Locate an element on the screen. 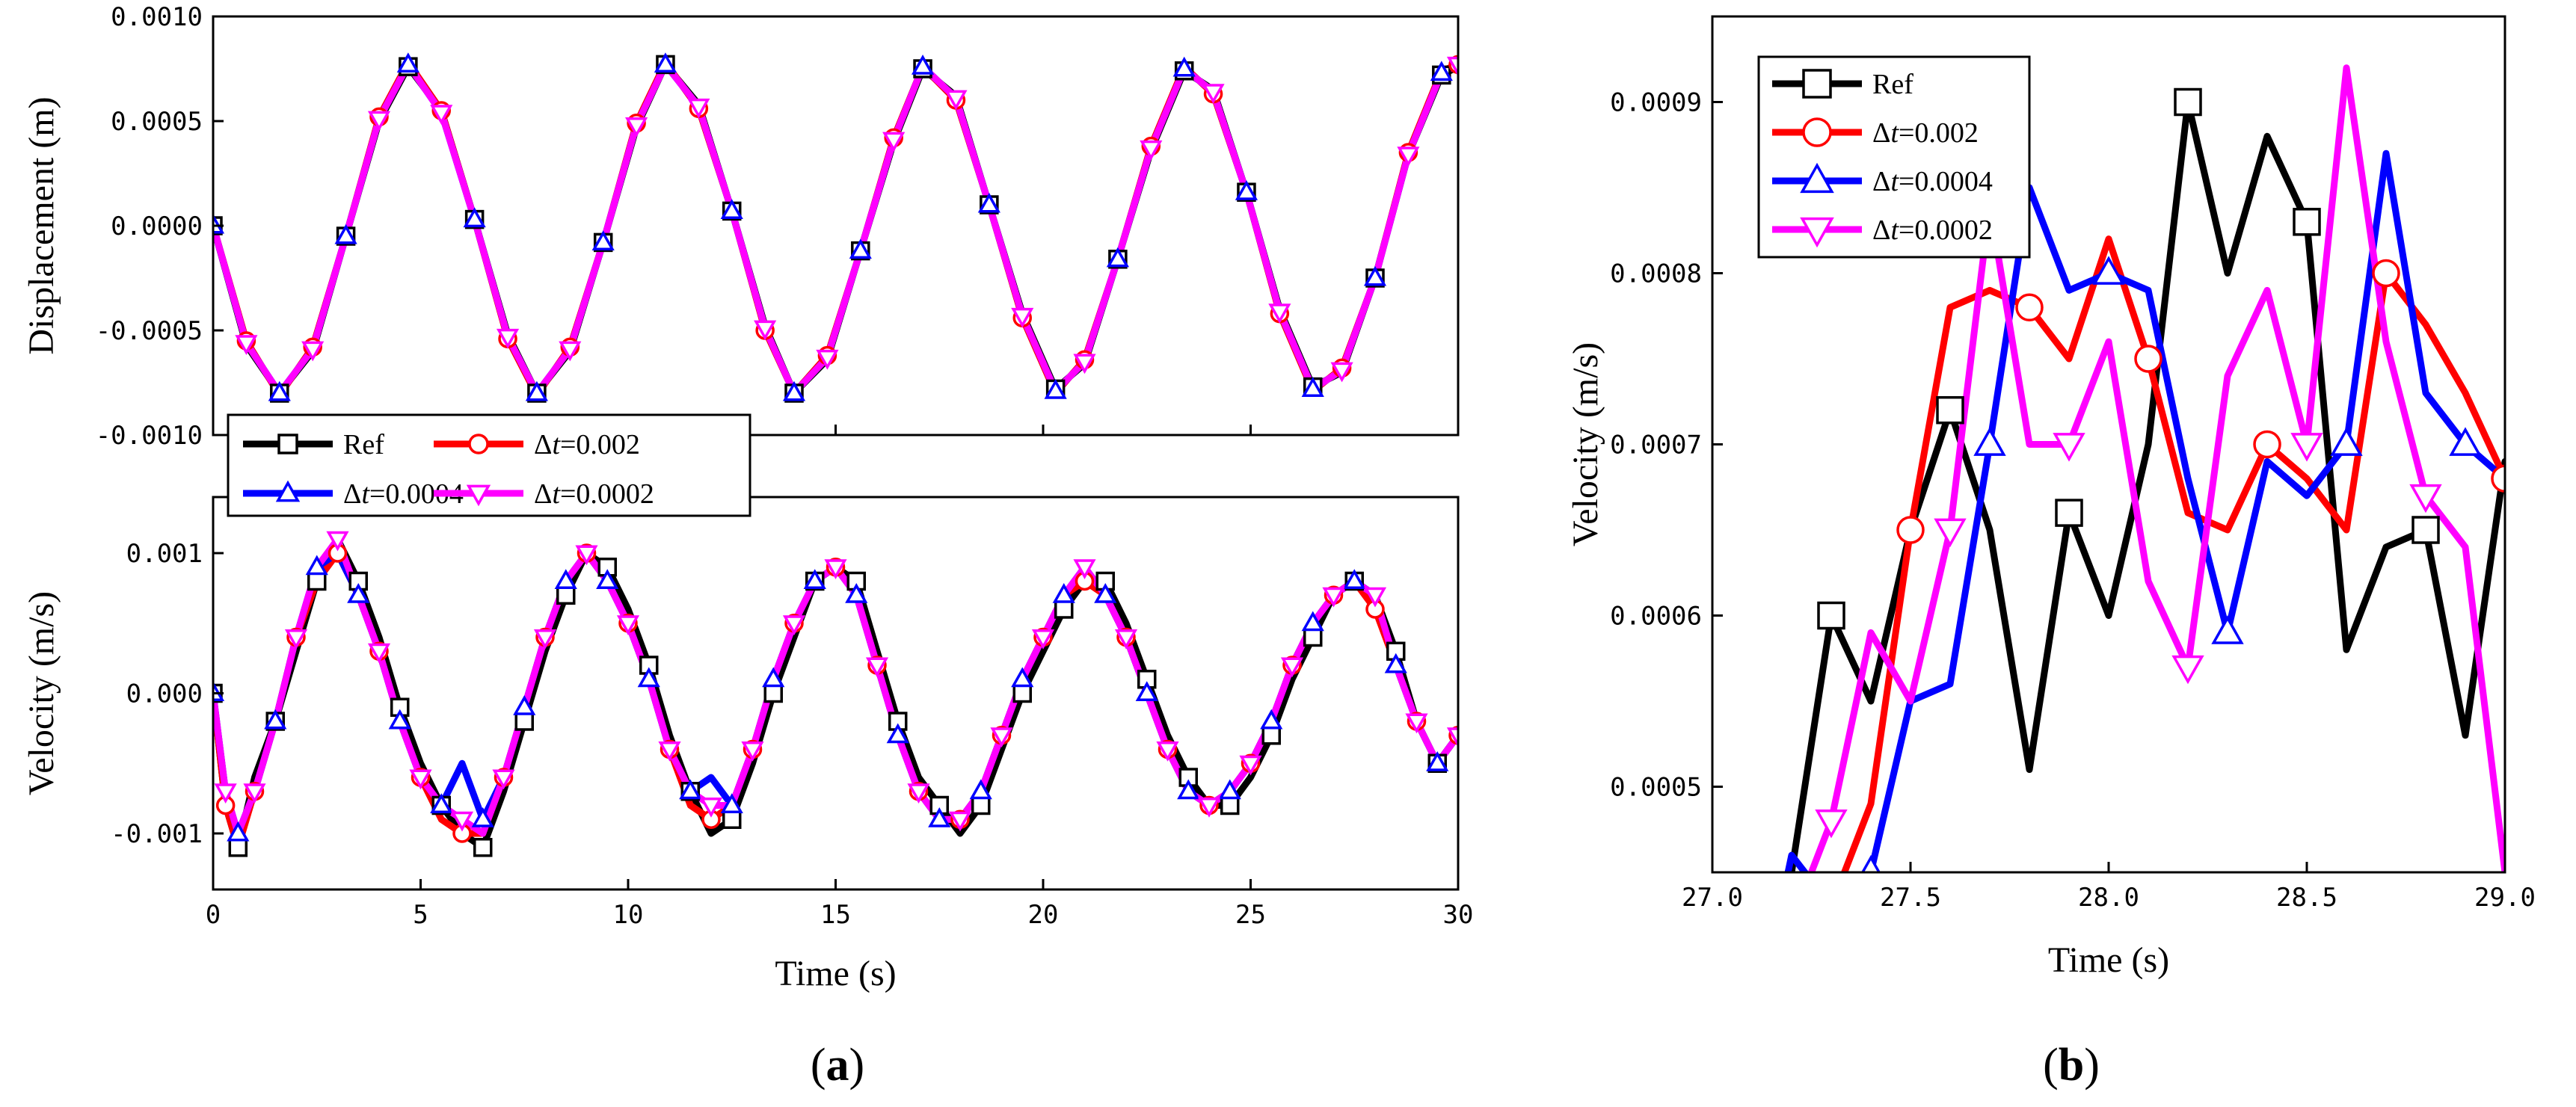 This screenshot has width=2576, height=1107. legend-delta: Δ is located at coordinates (543, 494).